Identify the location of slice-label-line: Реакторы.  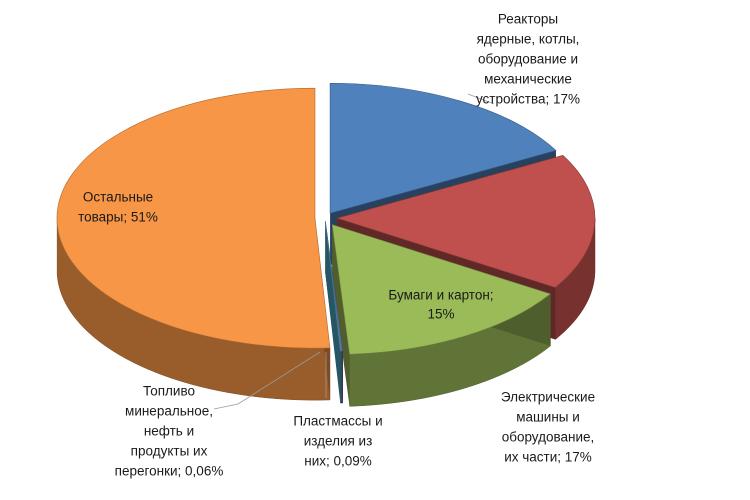
(528, 18).